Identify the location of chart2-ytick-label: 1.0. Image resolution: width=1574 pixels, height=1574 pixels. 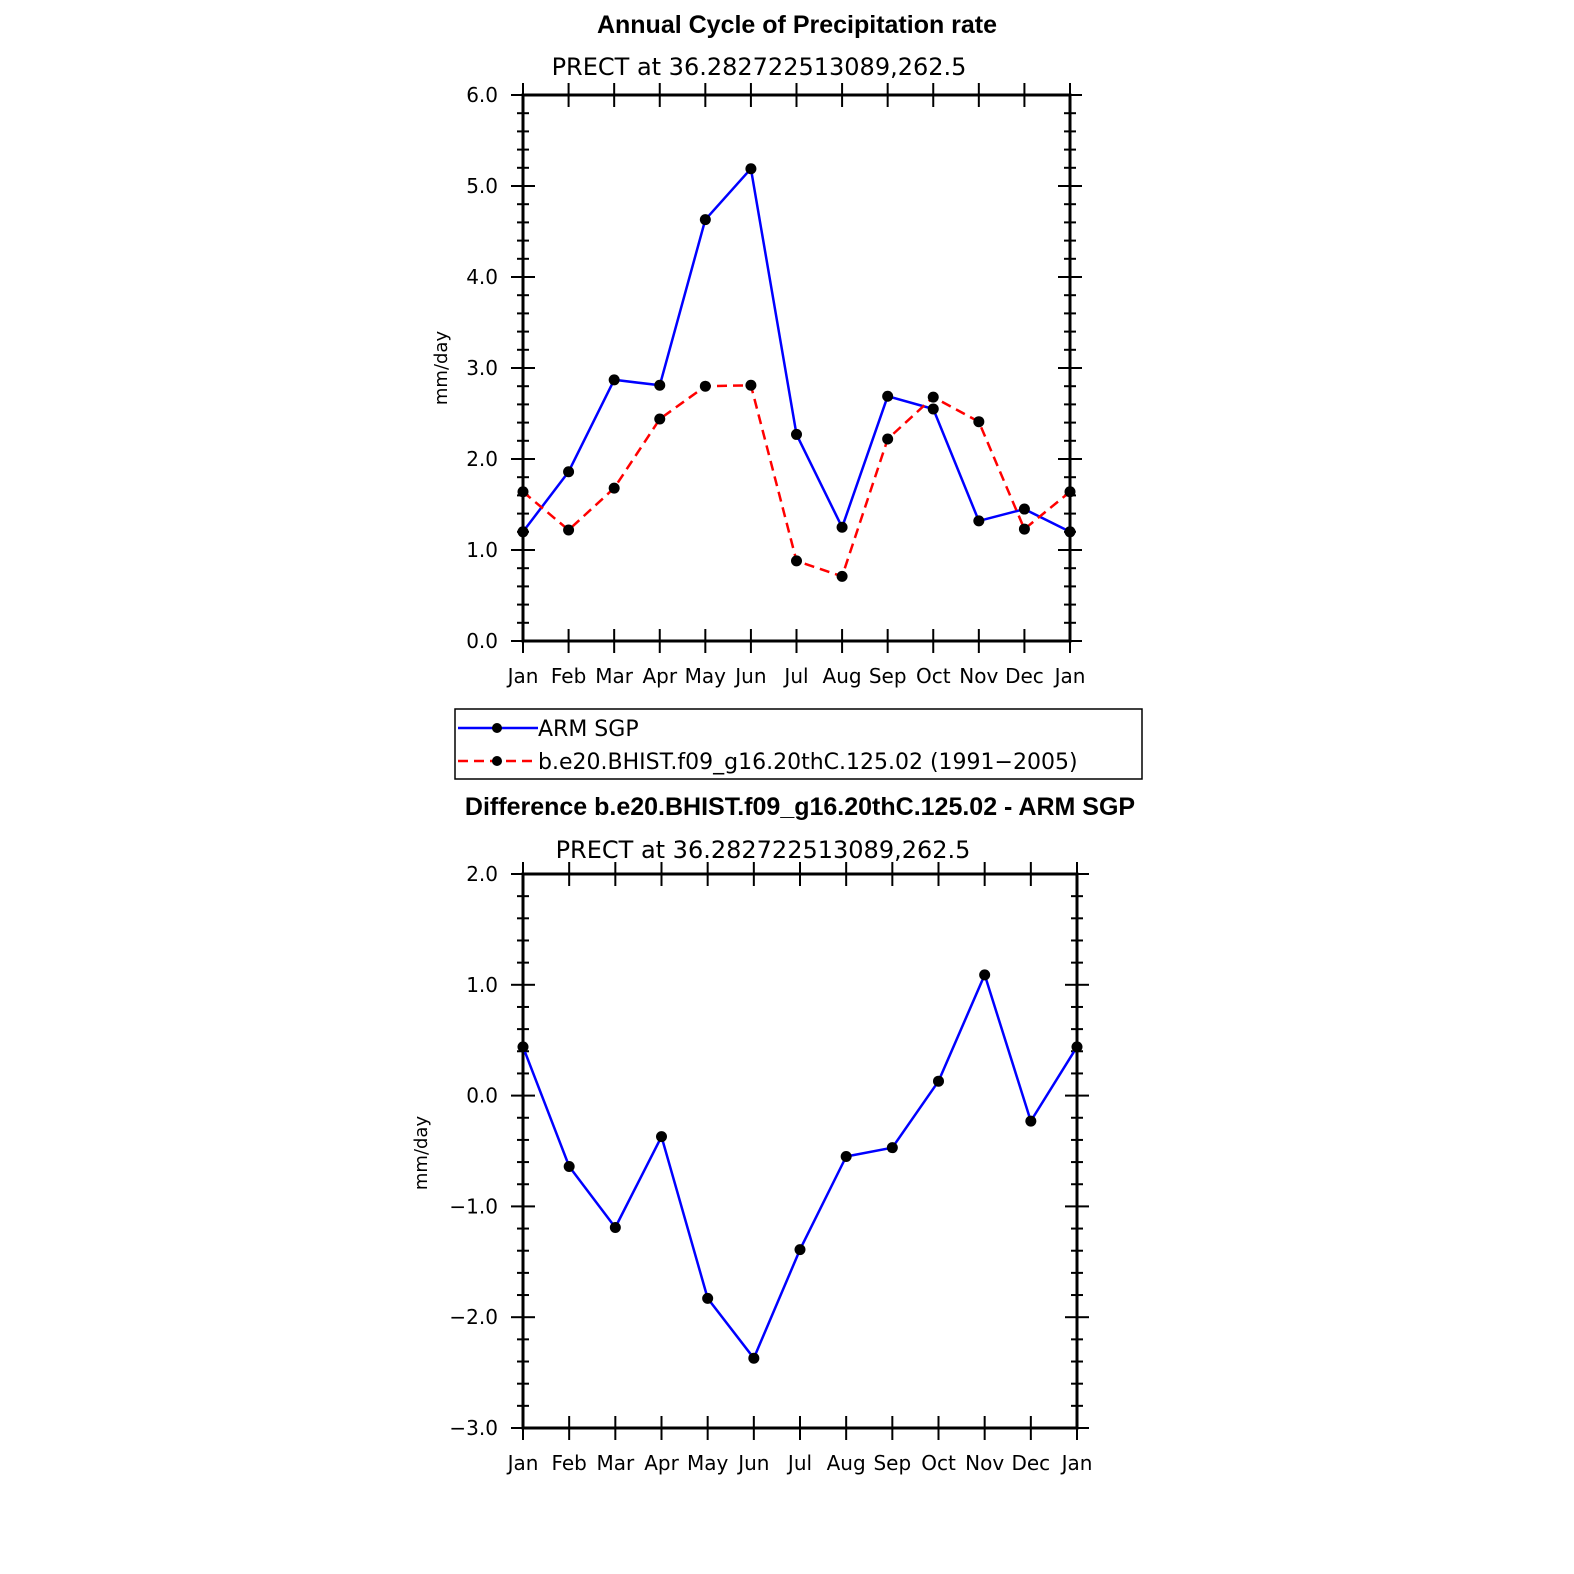
(482, 985).